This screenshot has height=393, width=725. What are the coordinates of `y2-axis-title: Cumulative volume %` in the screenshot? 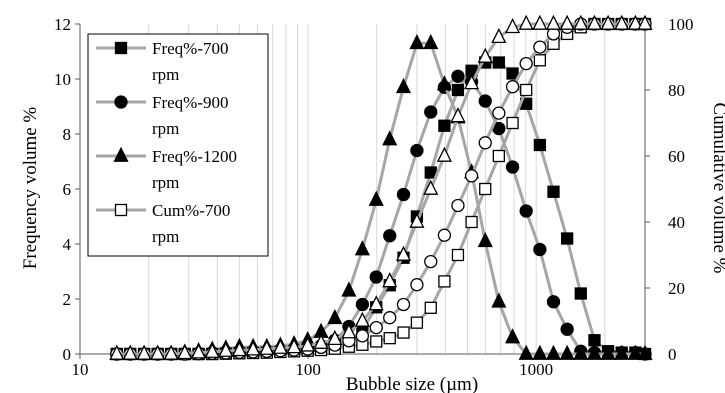 It's located at (717, 188).